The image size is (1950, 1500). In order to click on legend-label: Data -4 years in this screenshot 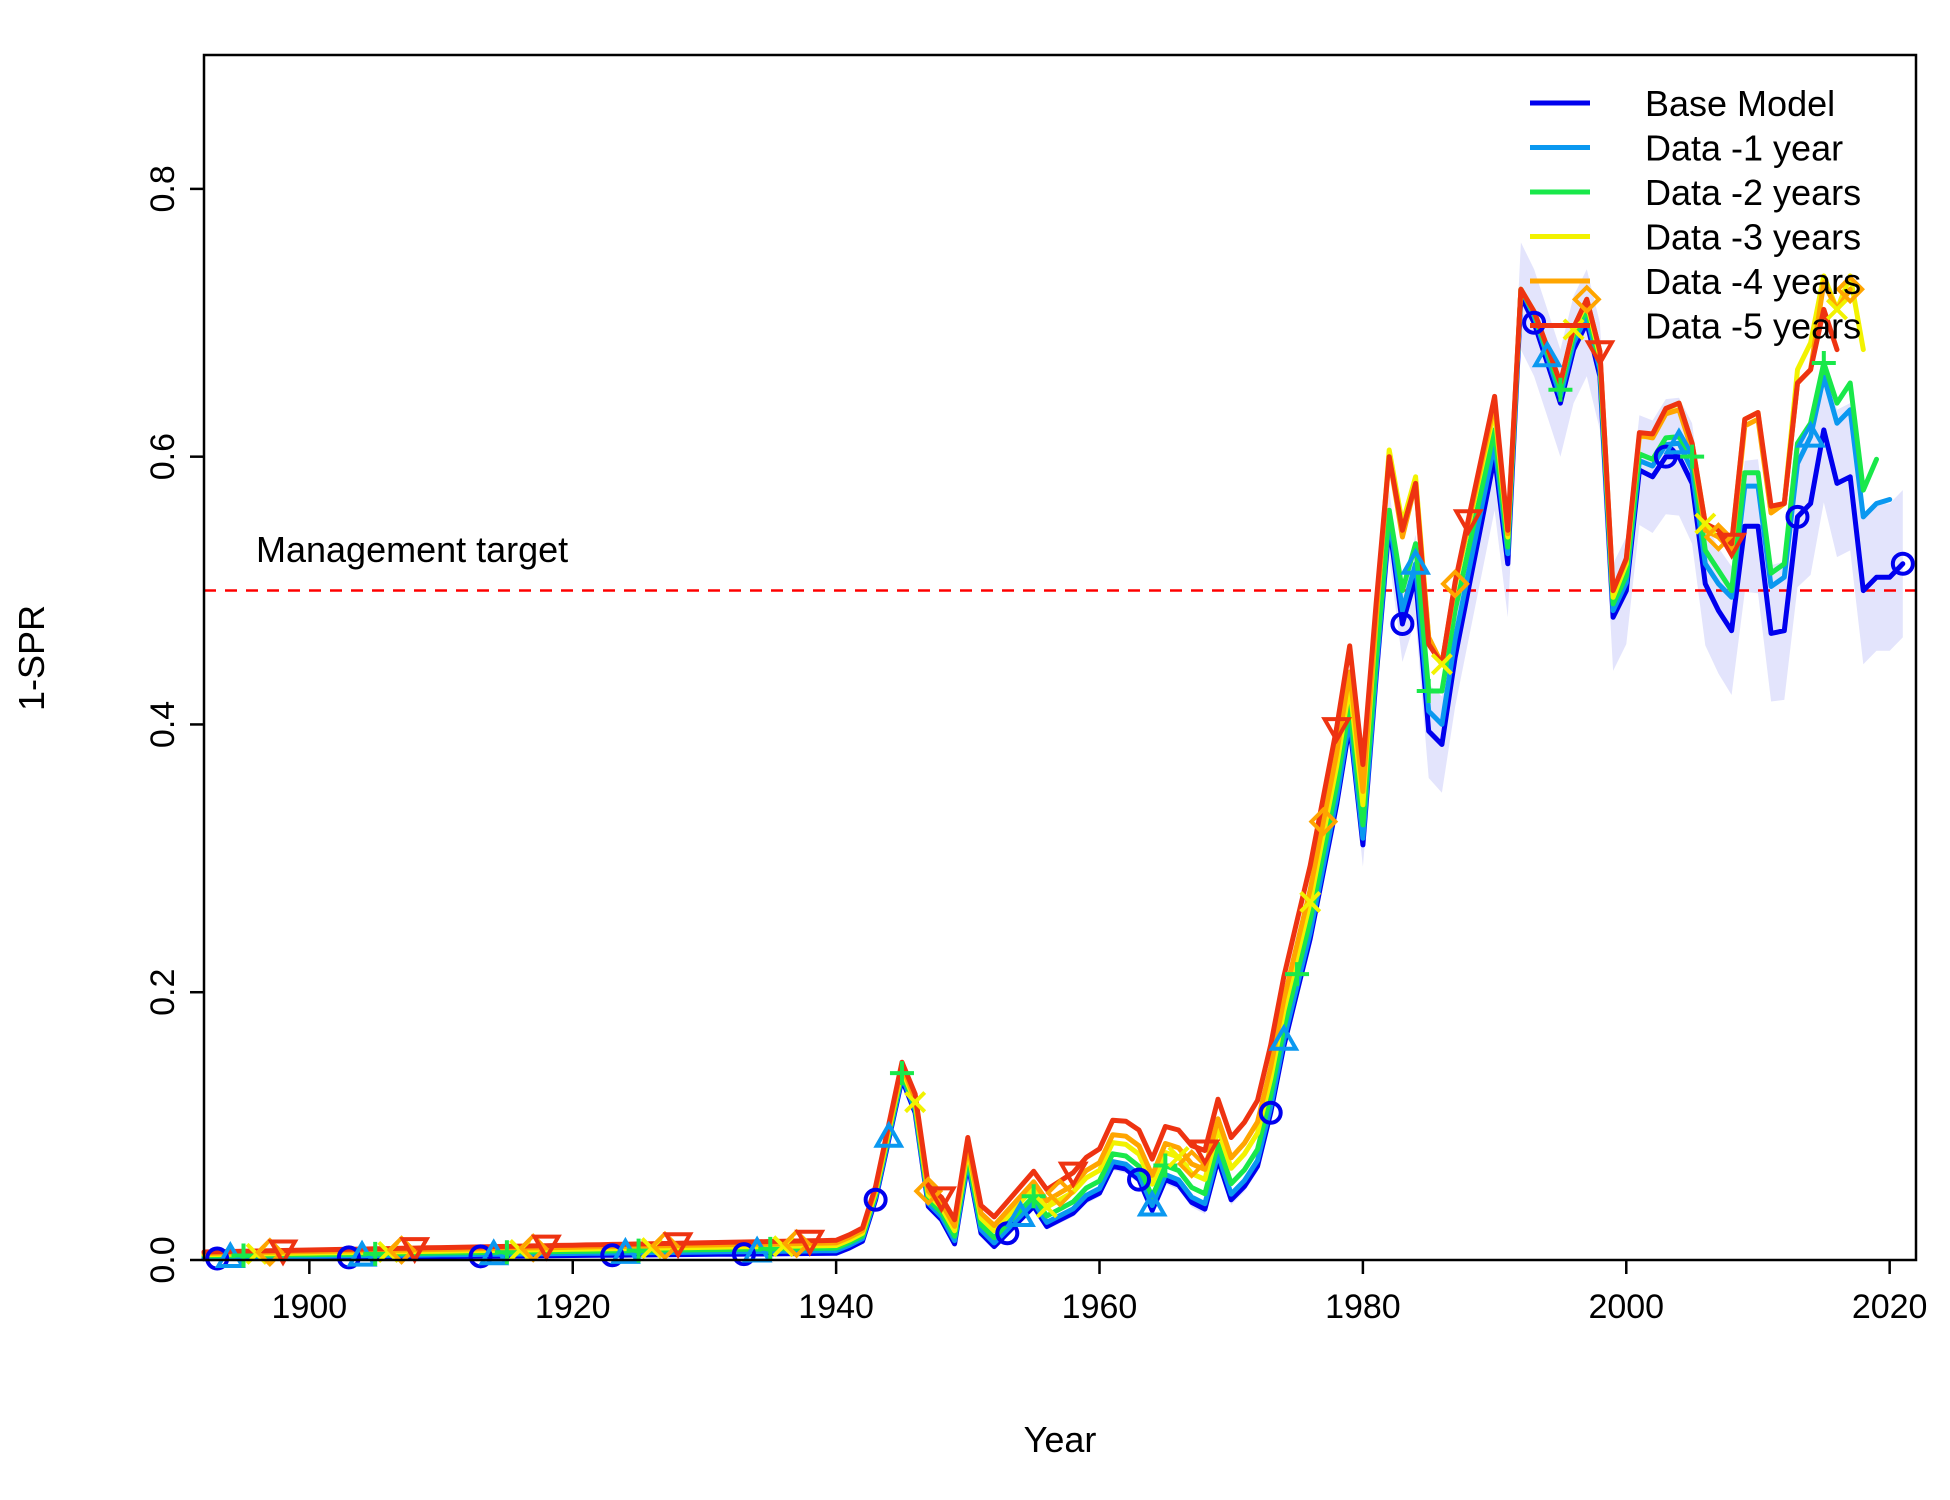, I will do `click(1753, 281)`.